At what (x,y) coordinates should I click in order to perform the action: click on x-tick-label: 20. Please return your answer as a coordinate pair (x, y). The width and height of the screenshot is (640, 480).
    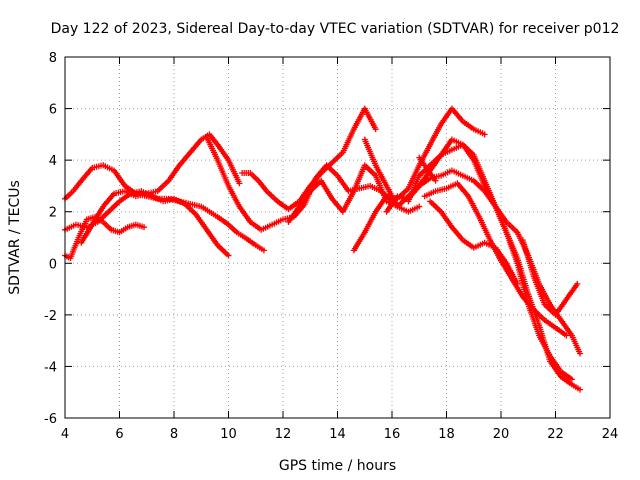
    Looking at the image, I should click on (501, 434).